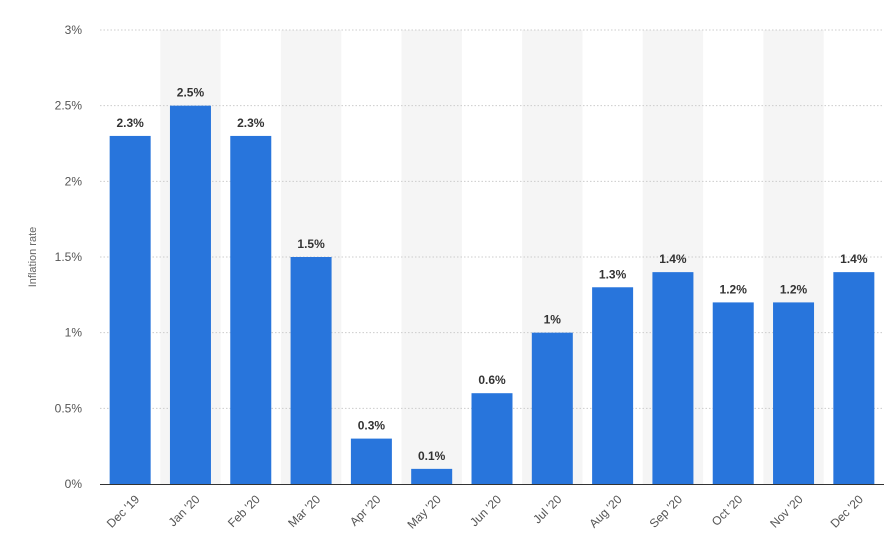 The height and width of the screenshot is (552, 894). Describe the element at coordinates (492, 380) in the screenshot. I see `bar-value-label: 0.6%` at that location.